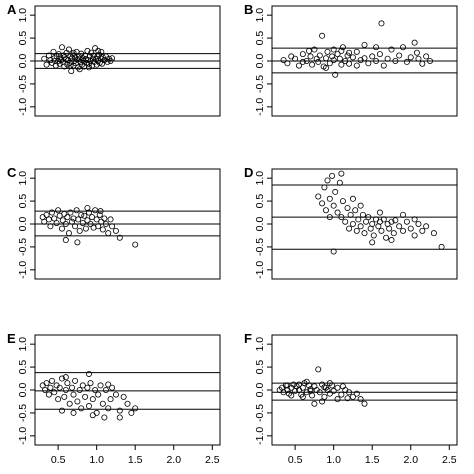 The width and height of the screenshot is (474, 474). I want to click on panel-label: A, so click(12, 9).